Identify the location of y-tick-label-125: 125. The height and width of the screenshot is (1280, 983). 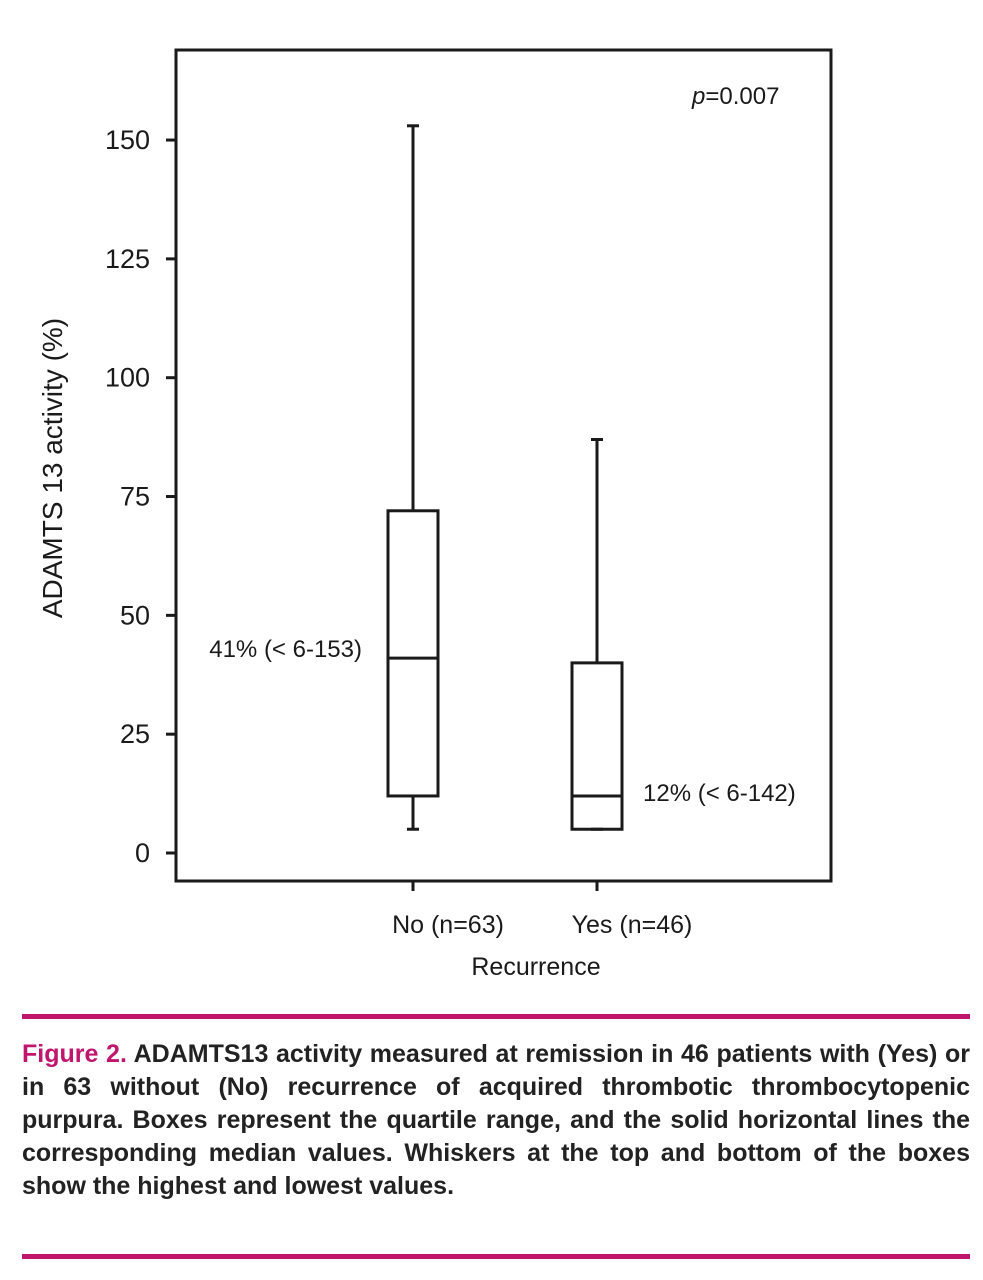
(127, 259).